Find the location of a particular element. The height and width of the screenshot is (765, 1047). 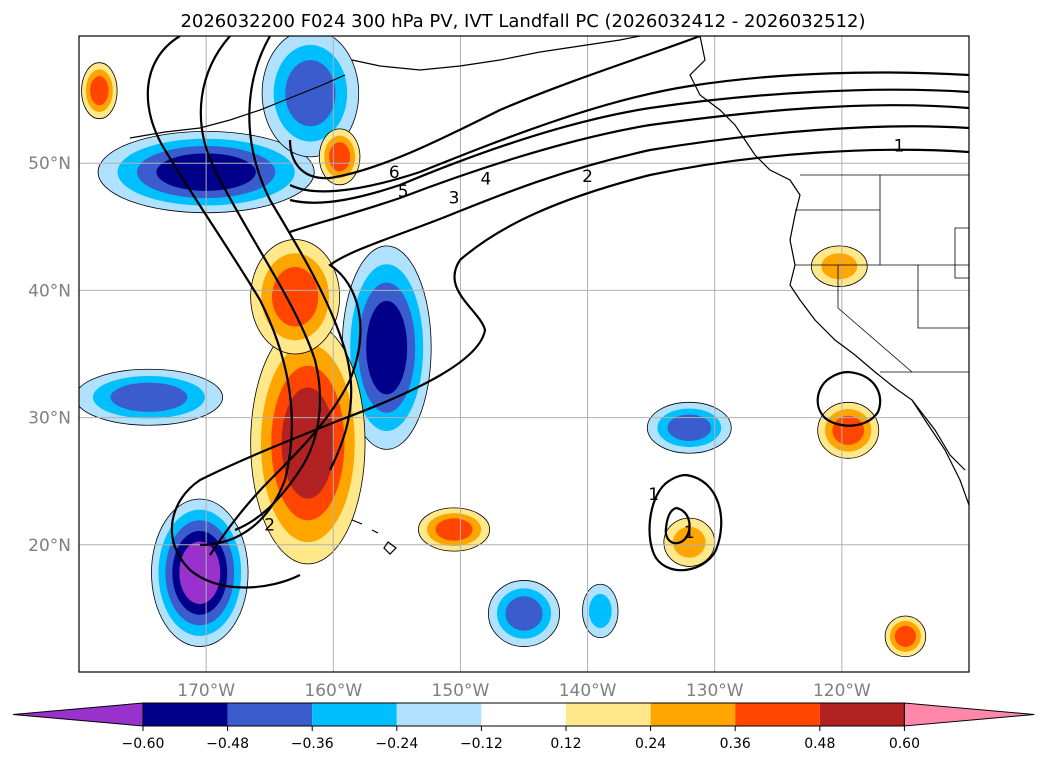

colorbar-tick-label: −0.60 is located at coordinates (143, 744).